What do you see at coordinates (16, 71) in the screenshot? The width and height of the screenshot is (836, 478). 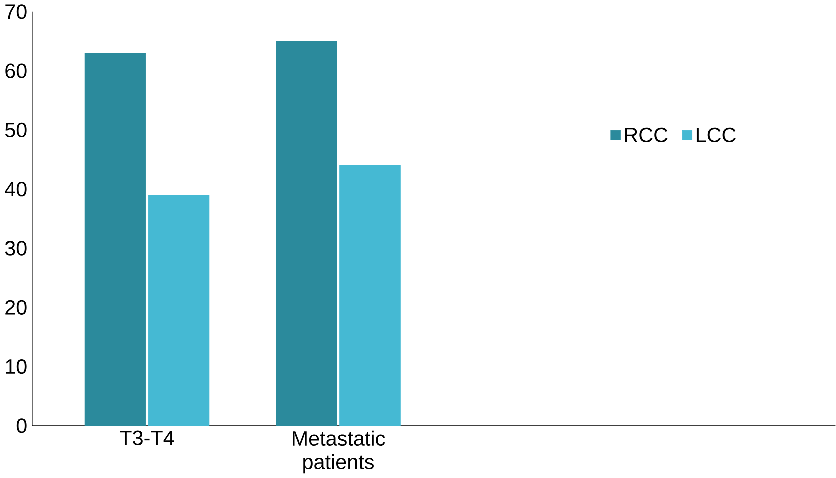 I see `y-tick-label: 60` at bounding box center [16, 71].